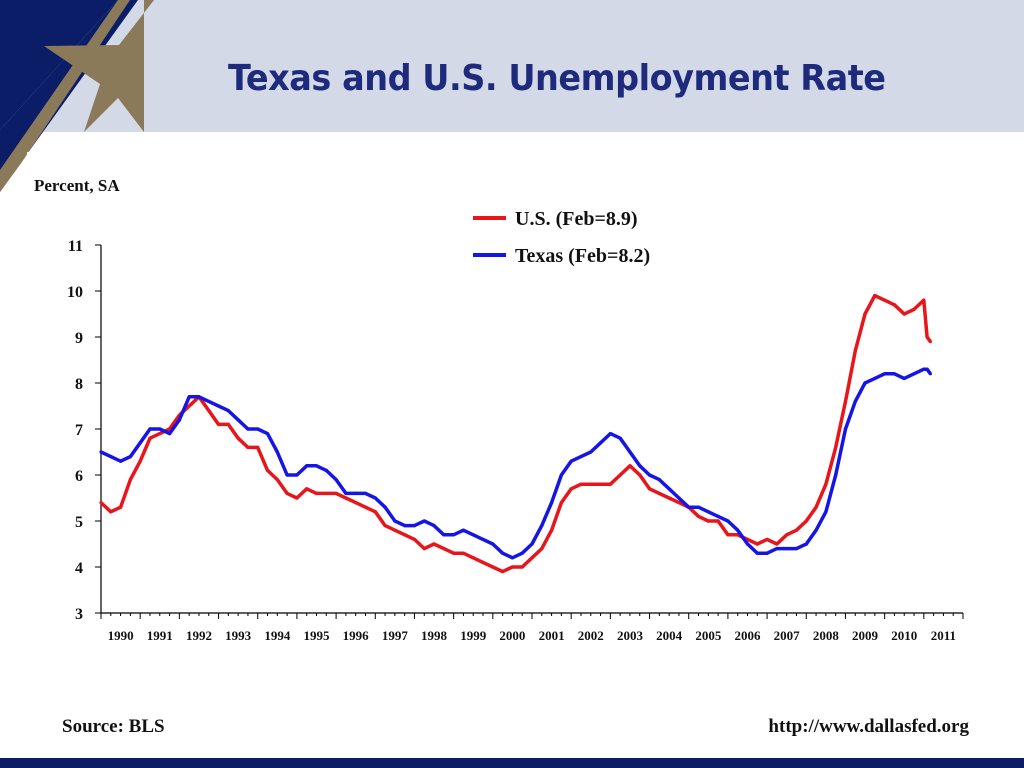  Describe the element at coordinates (238, 635) in the screenshot. I see `x-tick-label: 1993` at that location.